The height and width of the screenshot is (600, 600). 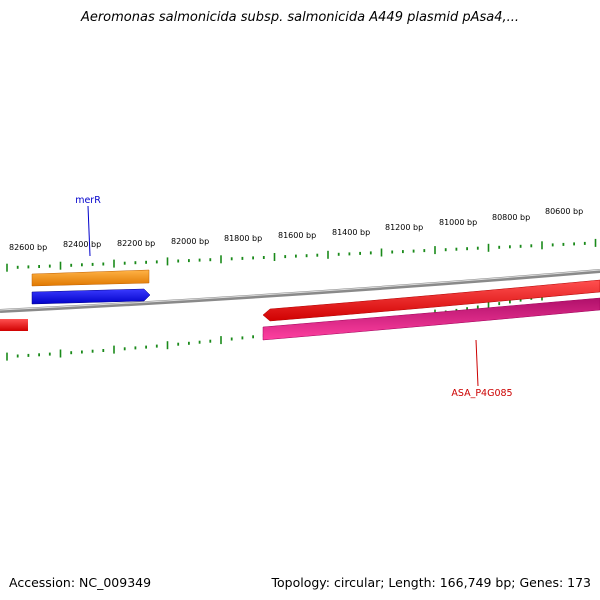 What do you see at coordinates (431, 300) in the screenshot?
I see `forward-gene-arrow` at bounding box center [431, 300].